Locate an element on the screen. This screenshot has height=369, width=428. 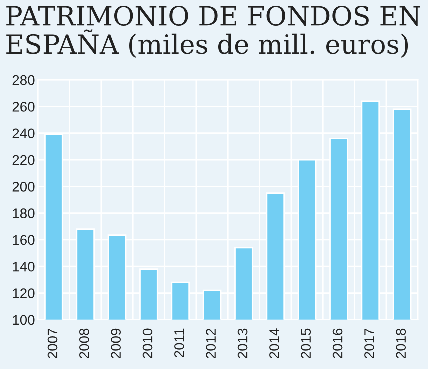
x-tick-label: 2008 is located at coordinates (84, 343).